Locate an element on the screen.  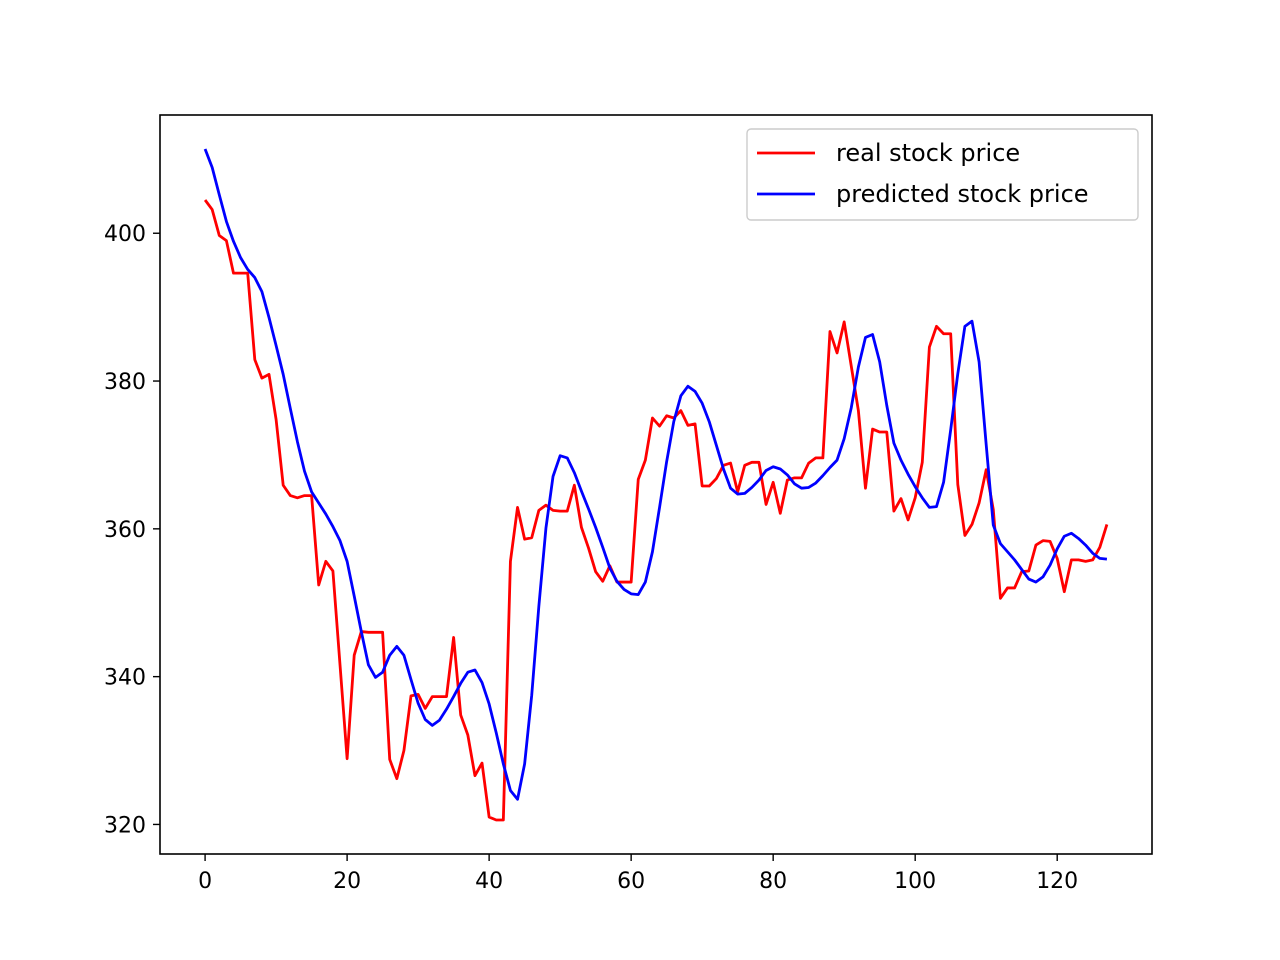
x-tick-label: 0 is located at coordinates (205, 881).